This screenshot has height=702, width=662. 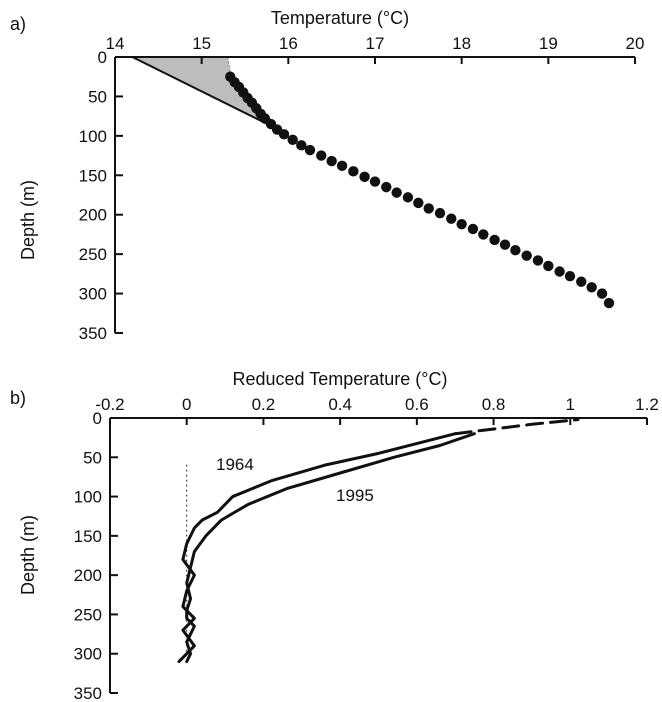 What do you see at coordinates (494, 404) in the screenshot?
I see `panel-b-x-tick-label: 0.8` at bounding box center [494, 404].